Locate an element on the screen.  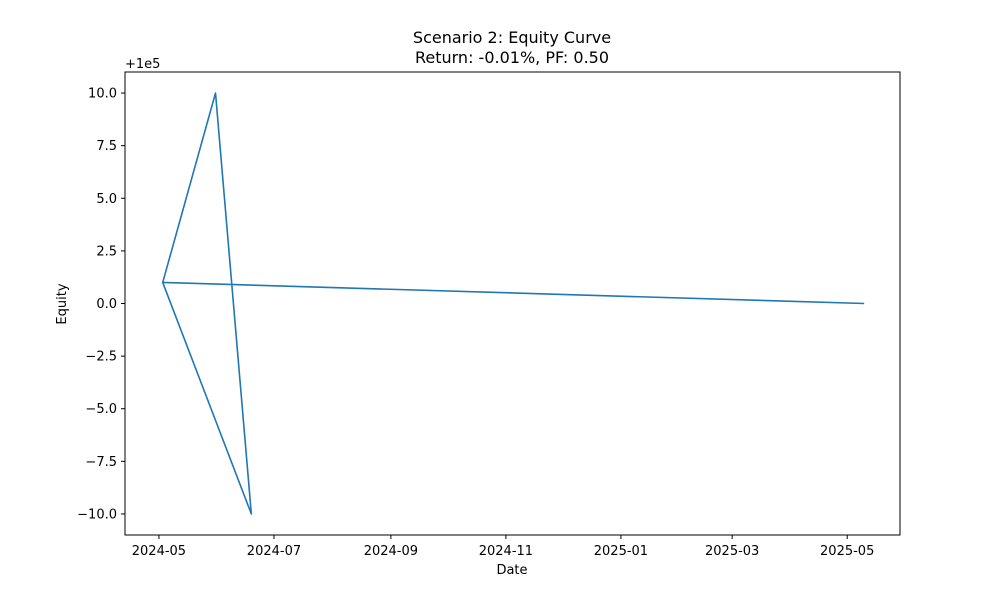
x-tick-label: 2025-03 is located at coordinates (732, 551).